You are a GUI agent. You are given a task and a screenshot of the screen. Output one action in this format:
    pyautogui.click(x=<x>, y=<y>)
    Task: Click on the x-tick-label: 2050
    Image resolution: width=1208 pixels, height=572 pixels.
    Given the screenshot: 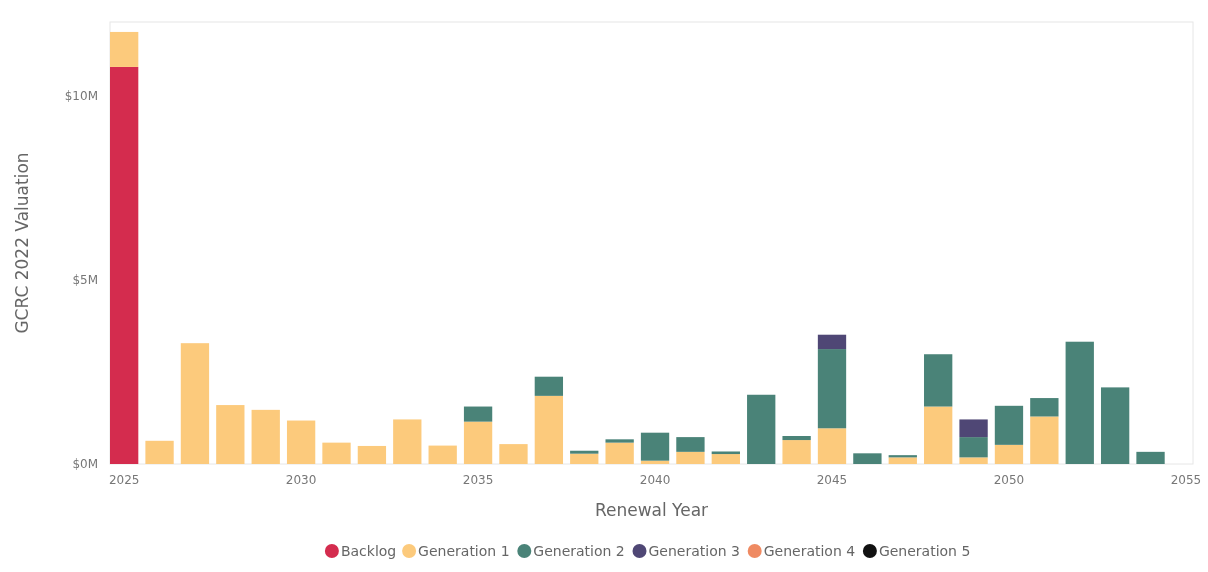 What is the action you would take?
    pyautogui.click(x=1009, y=480)
    